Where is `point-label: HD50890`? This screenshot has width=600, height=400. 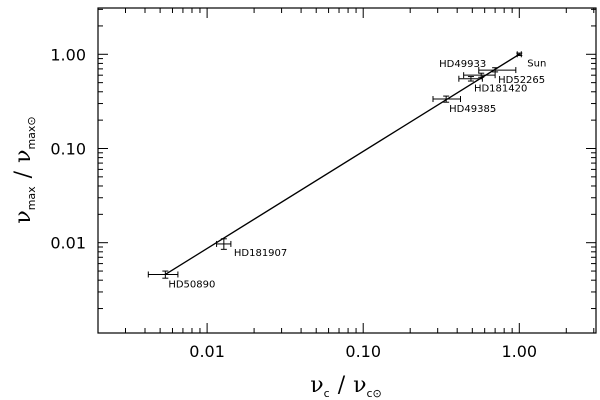
point-label: HD50890 is located at coordinates (191, 284).